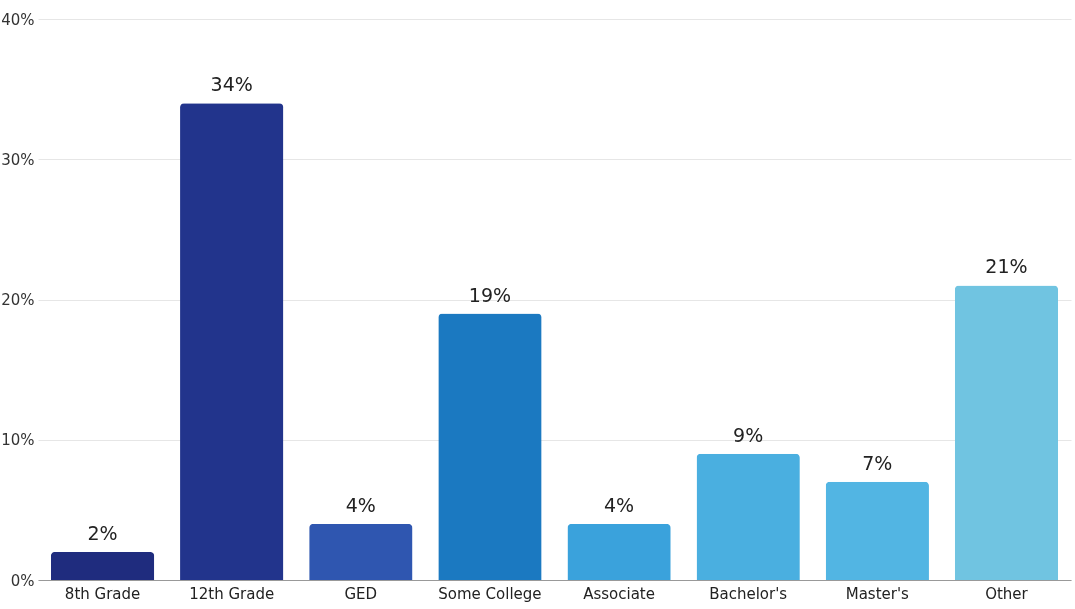  What do you see at coordinates (748, 593) in the screenshot?
I see `x-tick-label: Bachelor's` at bounding box center [748, 593].